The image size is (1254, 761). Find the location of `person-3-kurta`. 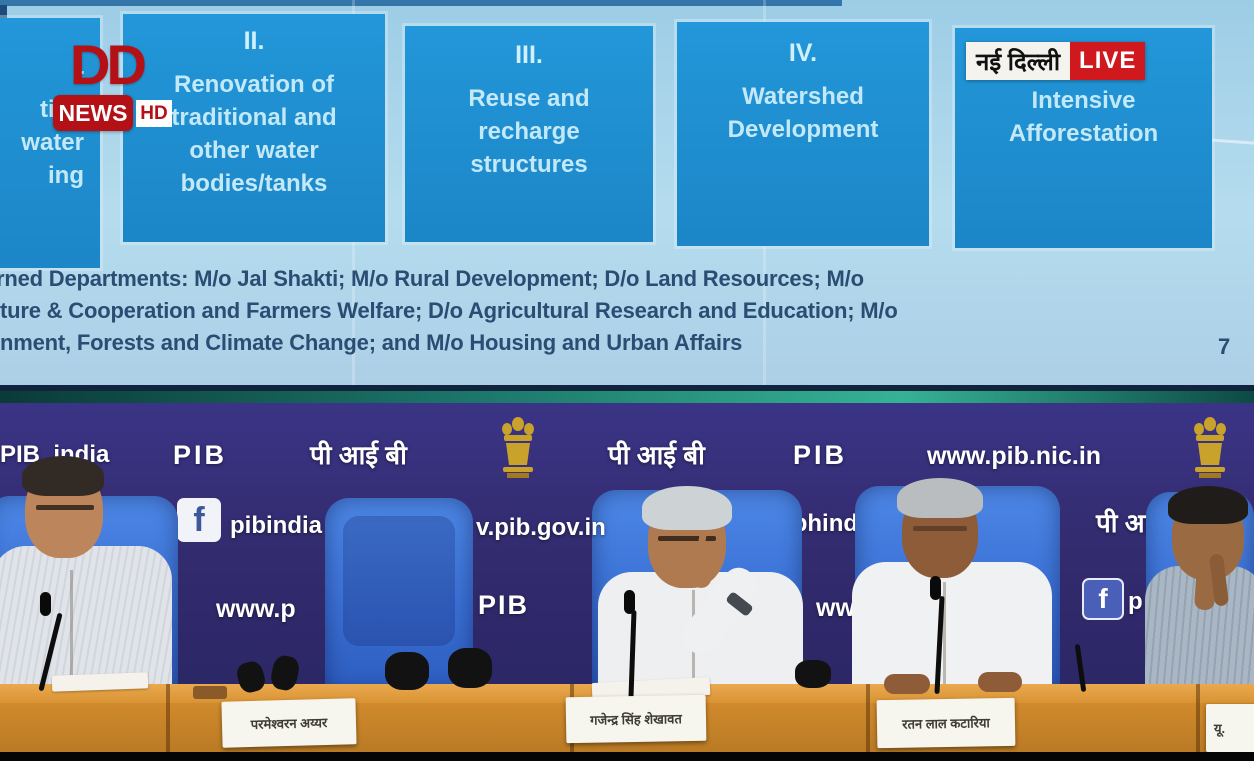

person-3-kurta is located at coordinates (952, 632).